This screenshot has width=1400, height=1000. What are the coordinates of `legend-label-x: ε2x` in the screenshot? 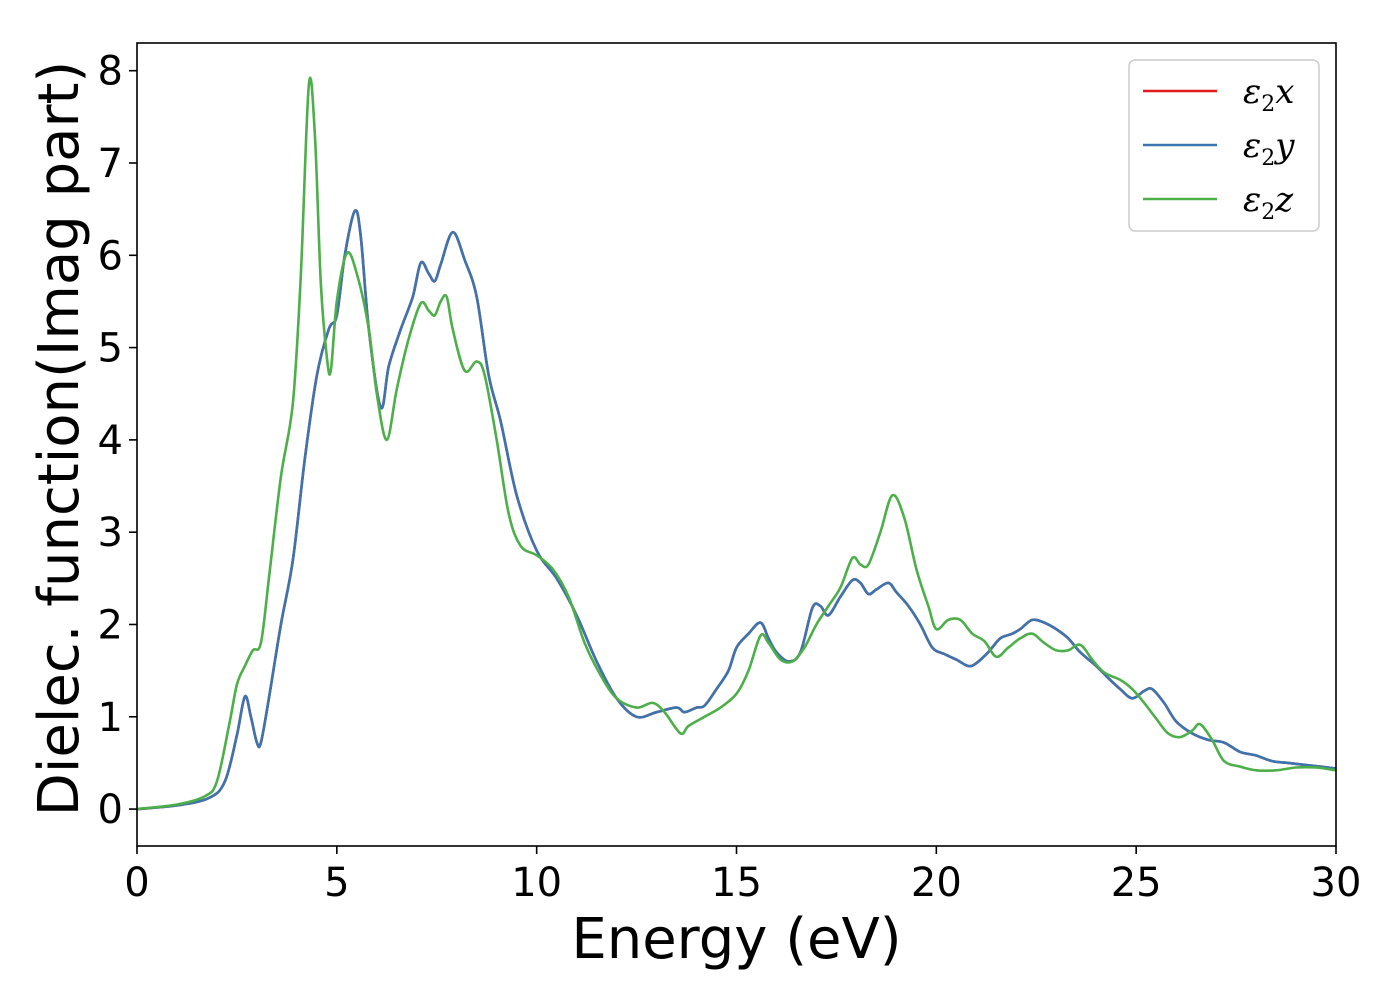 It's located at (1268, 94).